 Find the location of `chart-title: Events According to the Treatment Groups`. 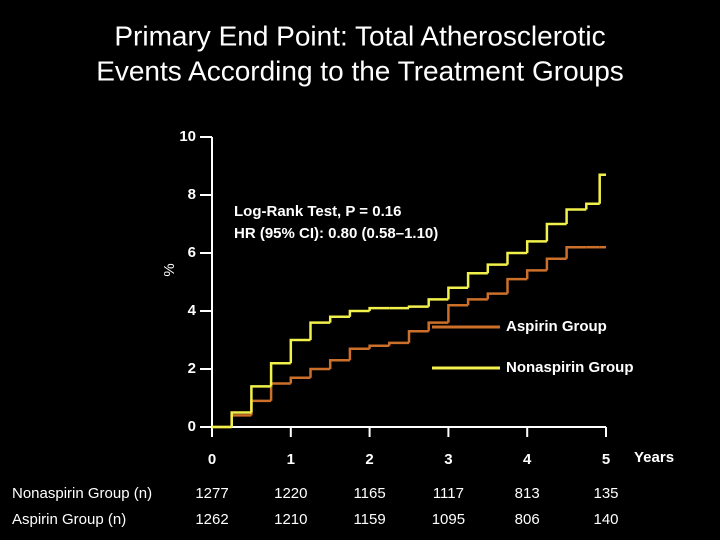

chart-title: Events According to the Treatment Groups is located at coordinates (360, 70).